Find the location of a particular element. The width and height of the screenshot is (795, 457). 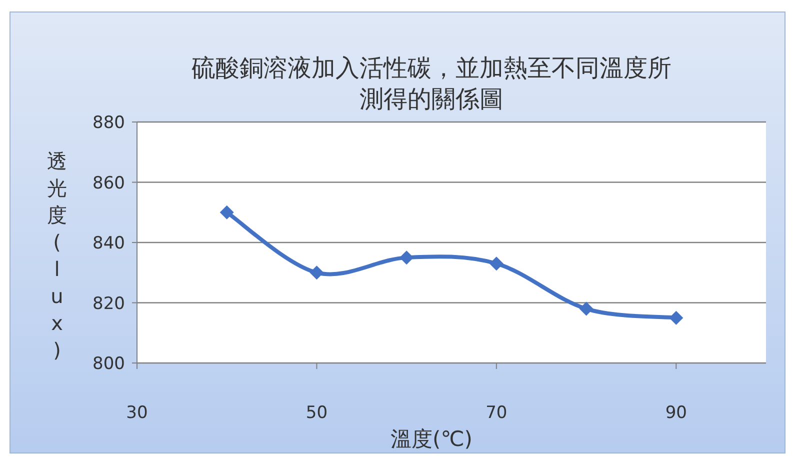

y-tick-label: 880 is located at coordinates (108, 123).